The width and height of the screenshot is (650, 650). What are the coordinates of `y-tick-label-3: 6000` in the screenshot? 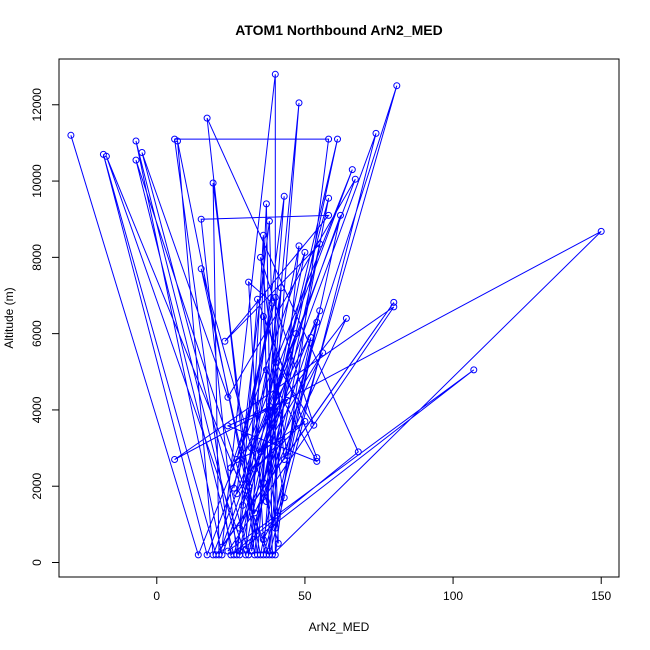 It's located at (37, 333).